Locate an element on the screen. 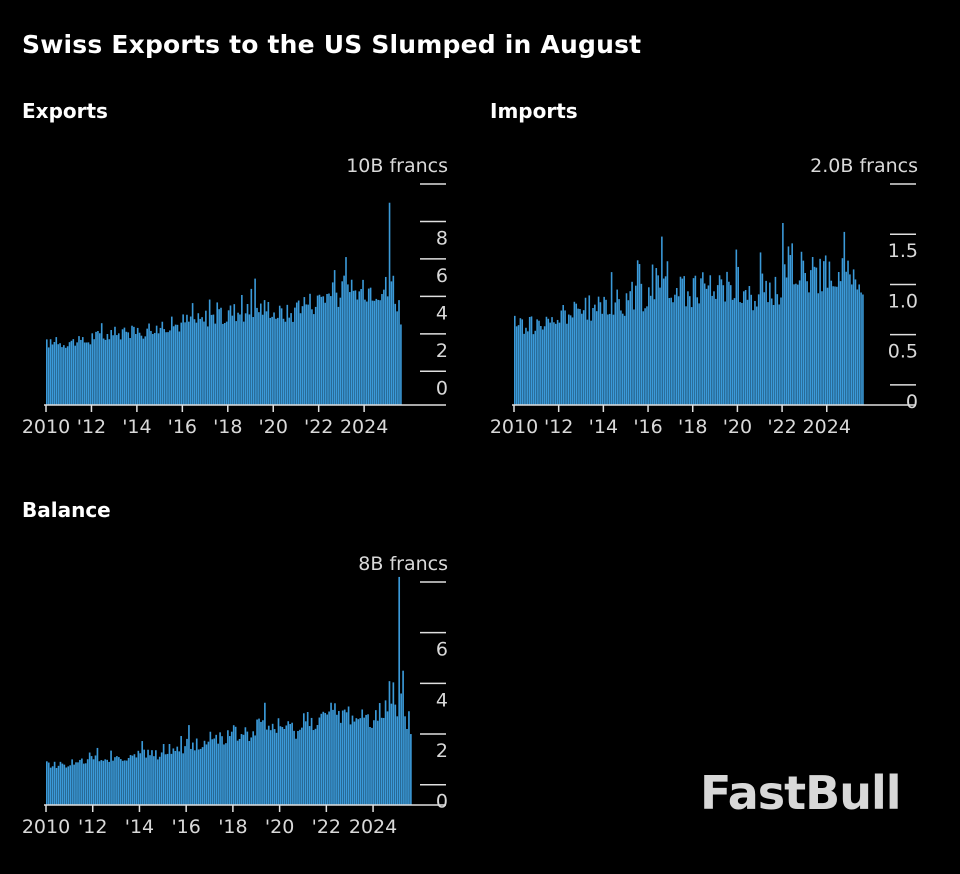  imports-y-tick-label: 1.5 is located at coordinates (903, 251).